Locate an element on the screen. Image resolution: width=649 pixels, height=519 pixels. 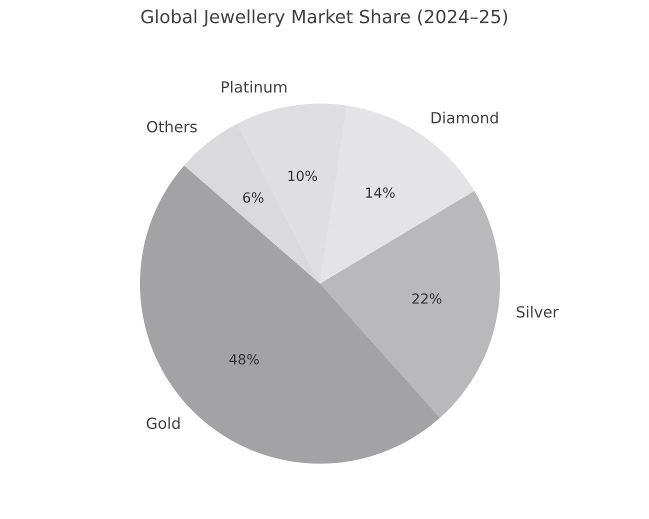
data-label: 10% is located at coordinates (303, 176).